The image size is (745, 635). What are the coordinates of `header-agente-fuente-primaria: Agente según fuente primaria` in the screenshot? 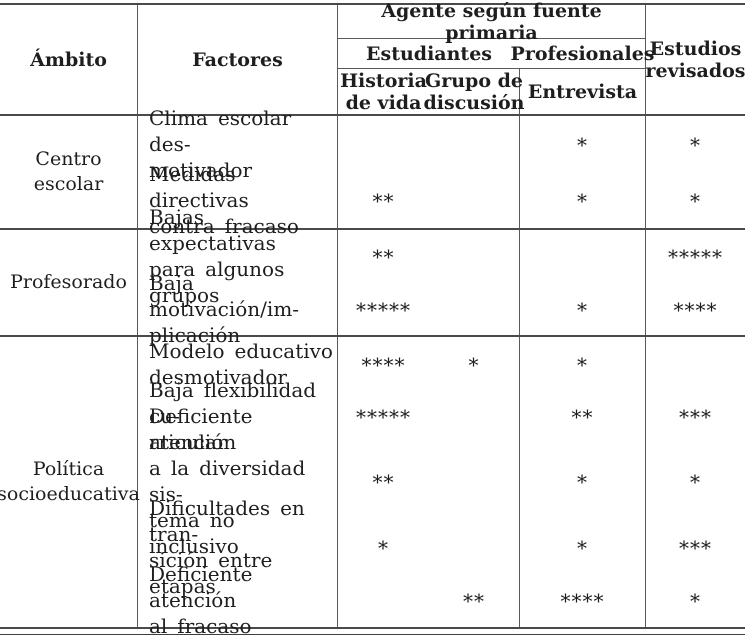 It's located at (492, 22).